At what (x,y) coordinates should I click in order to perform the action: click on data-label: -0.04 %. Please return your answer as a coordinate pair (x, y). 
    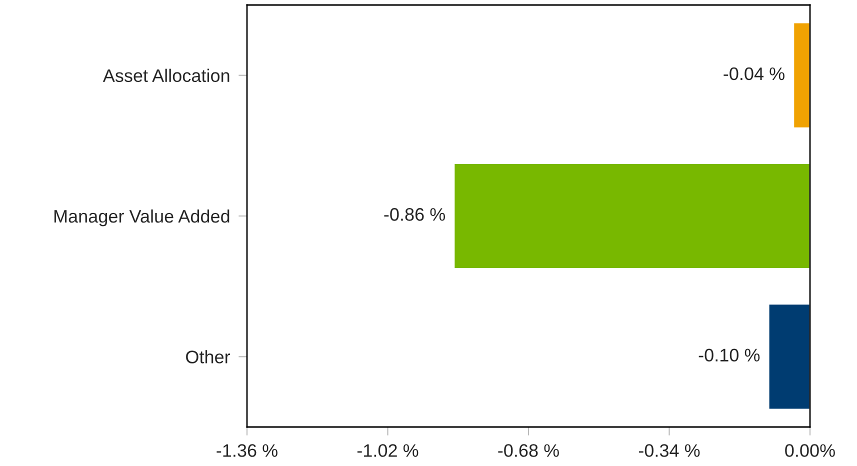
    Looking at the image, I should click on (754, 73).